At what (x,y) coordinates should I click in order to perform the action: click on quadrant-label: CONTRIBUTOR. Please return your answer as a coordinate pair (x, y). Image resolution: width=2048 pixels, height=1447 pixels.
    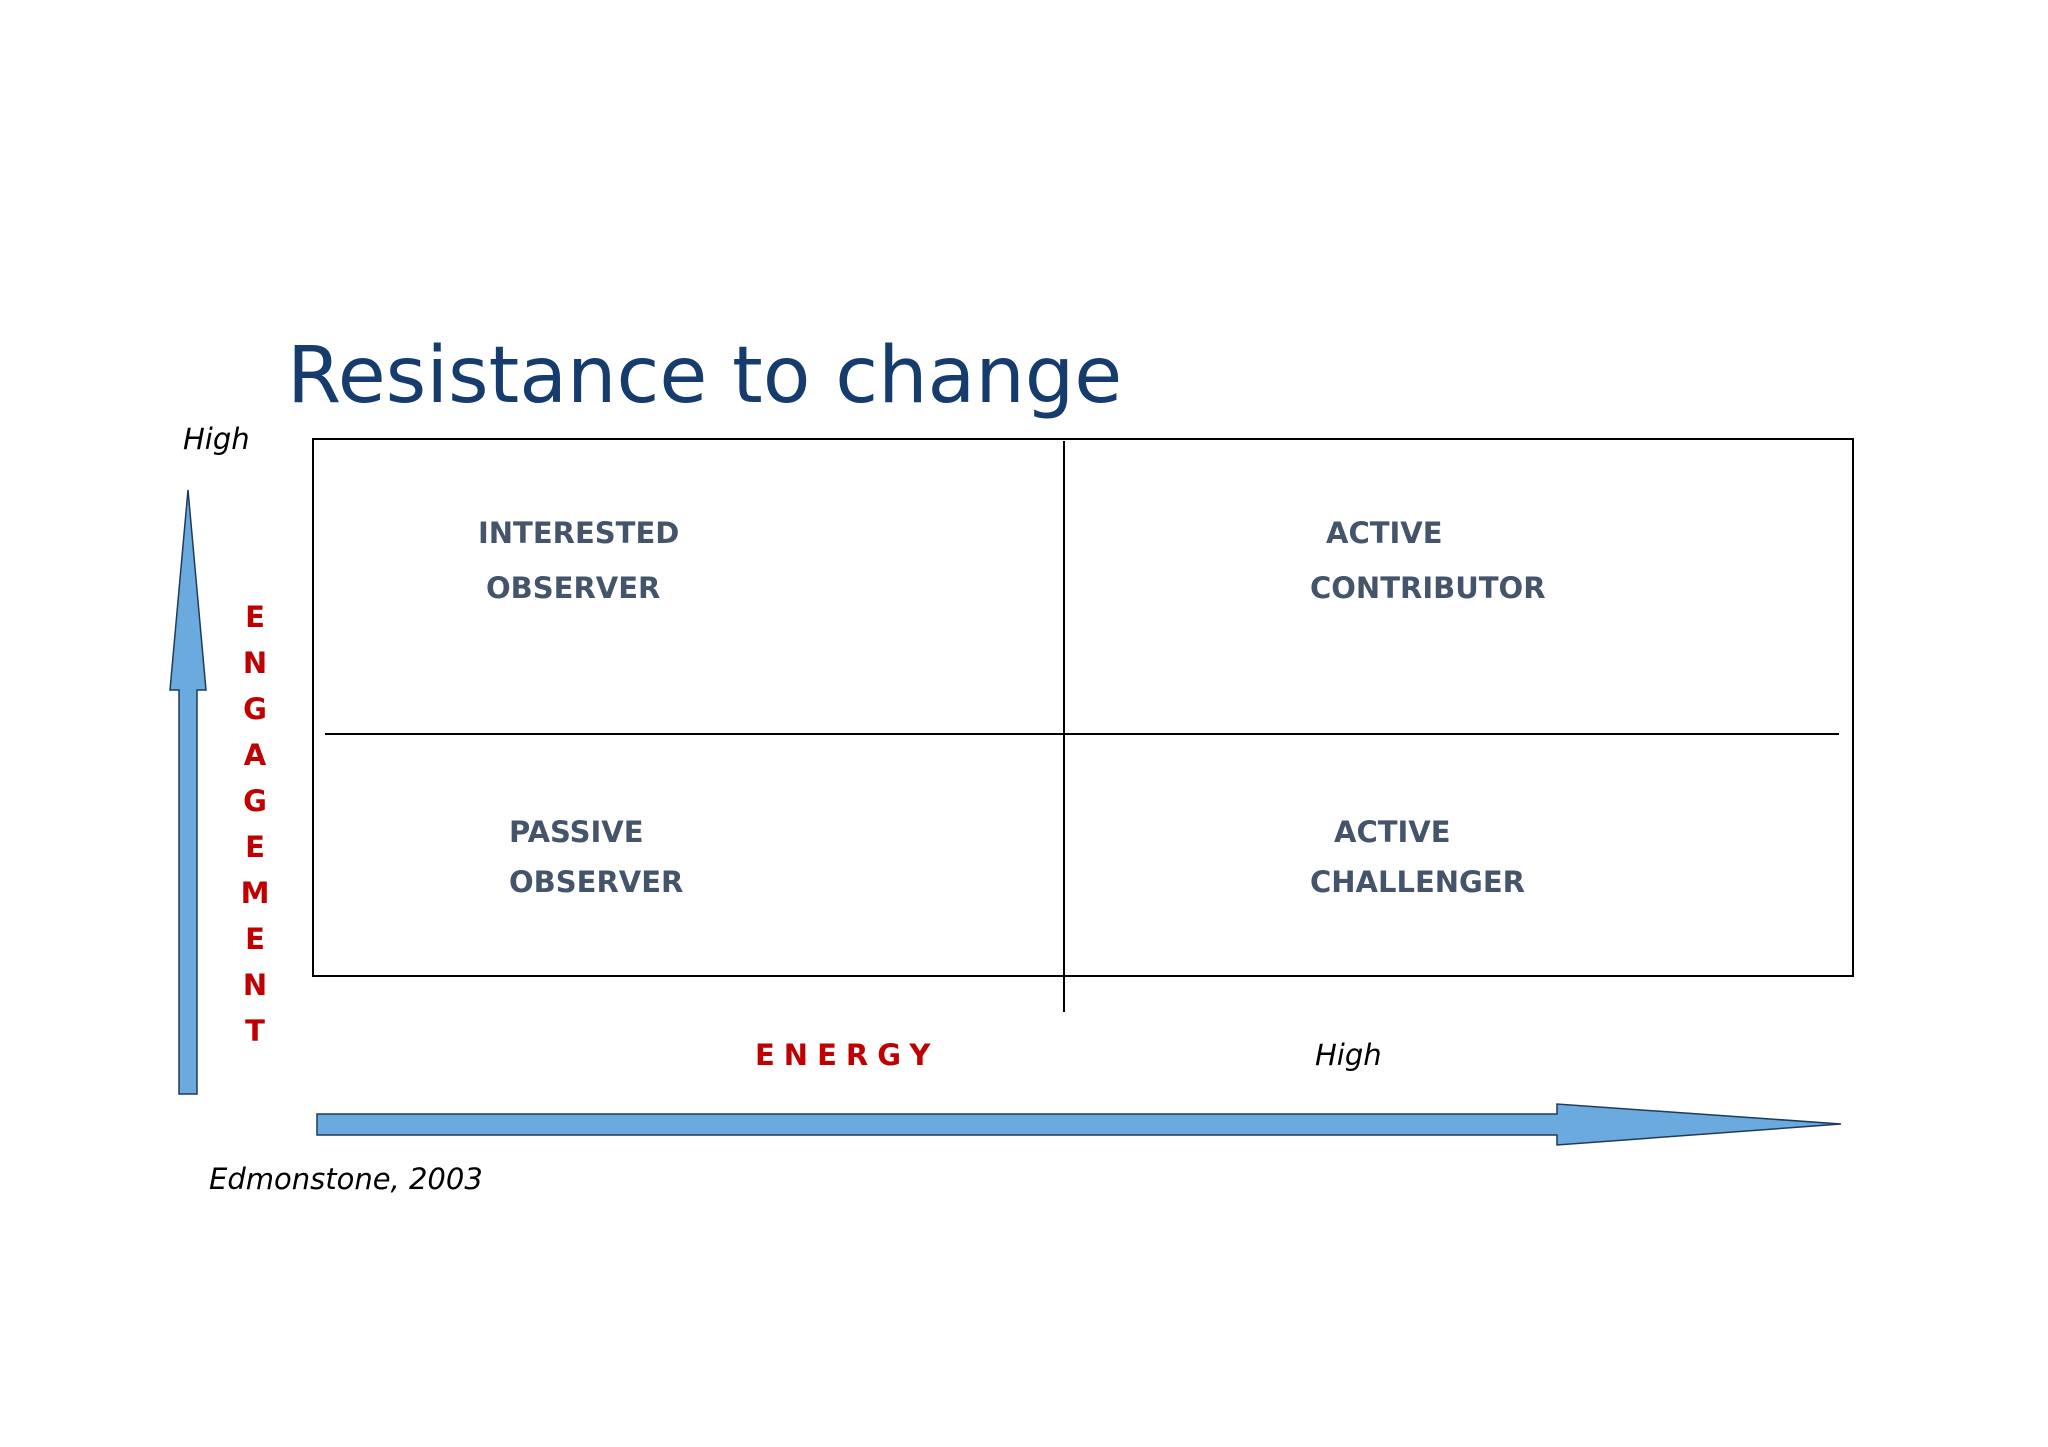
    Looking at the image, I should click on (1428, 588).